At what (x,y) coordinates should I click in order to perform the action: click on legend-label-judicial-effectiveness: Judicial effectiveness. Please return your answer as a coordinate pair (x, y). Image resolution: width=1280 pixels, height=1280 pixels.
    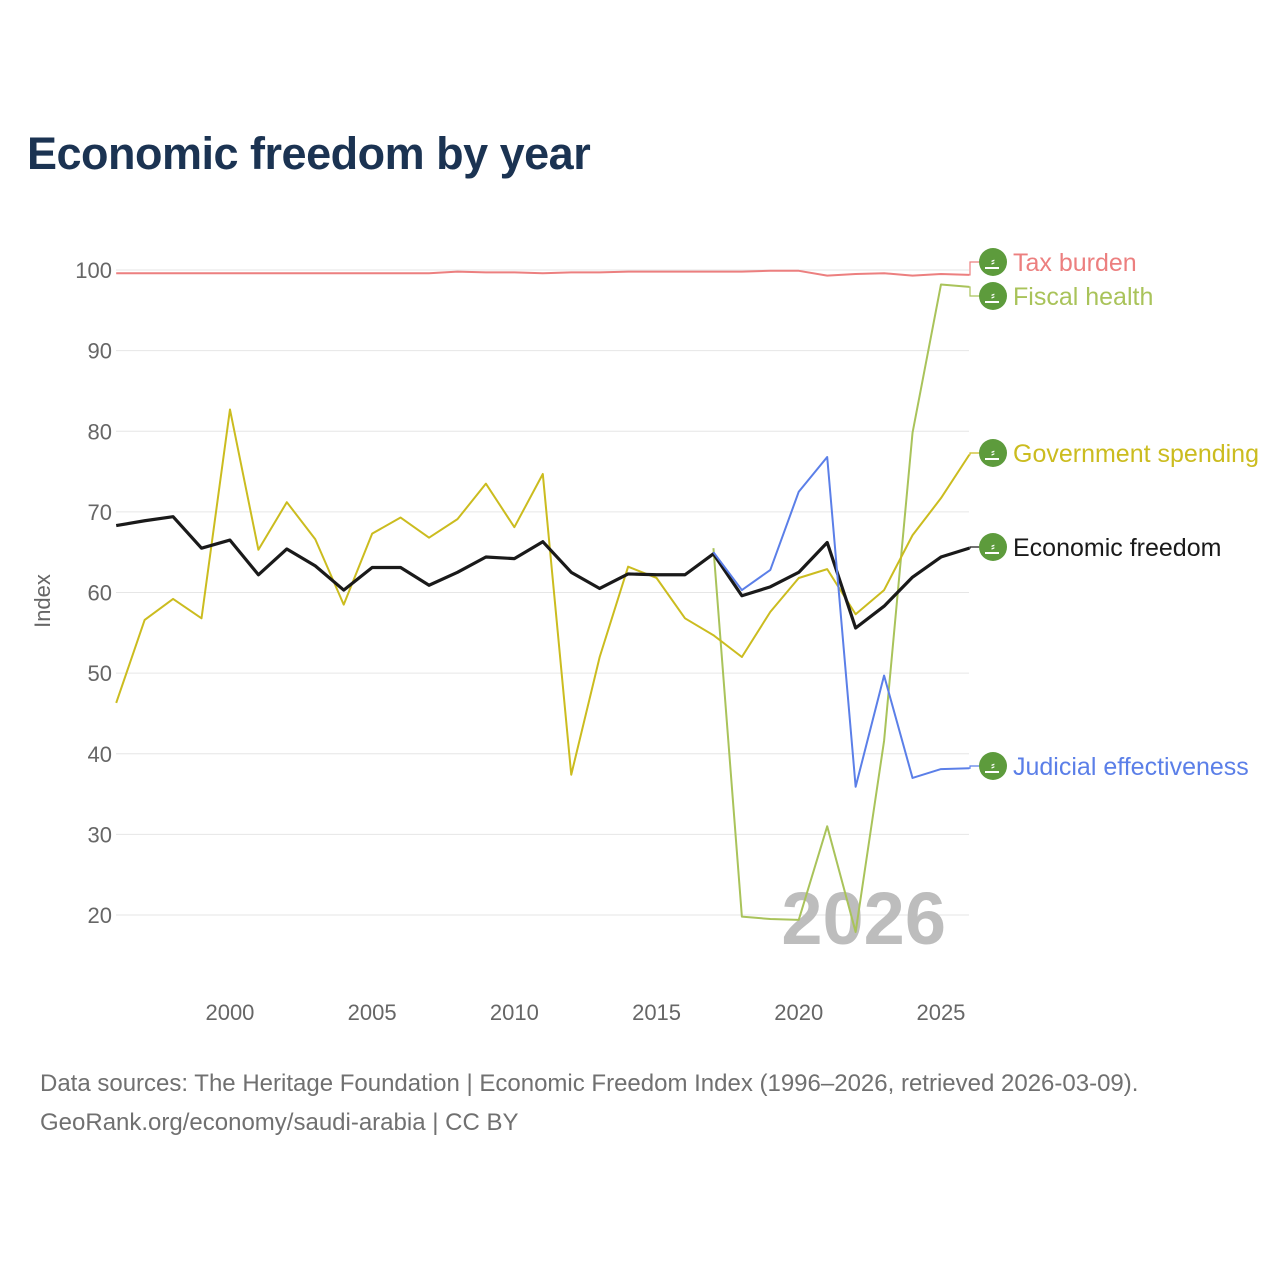
    Looking at the image, I should click on (1131, 767).